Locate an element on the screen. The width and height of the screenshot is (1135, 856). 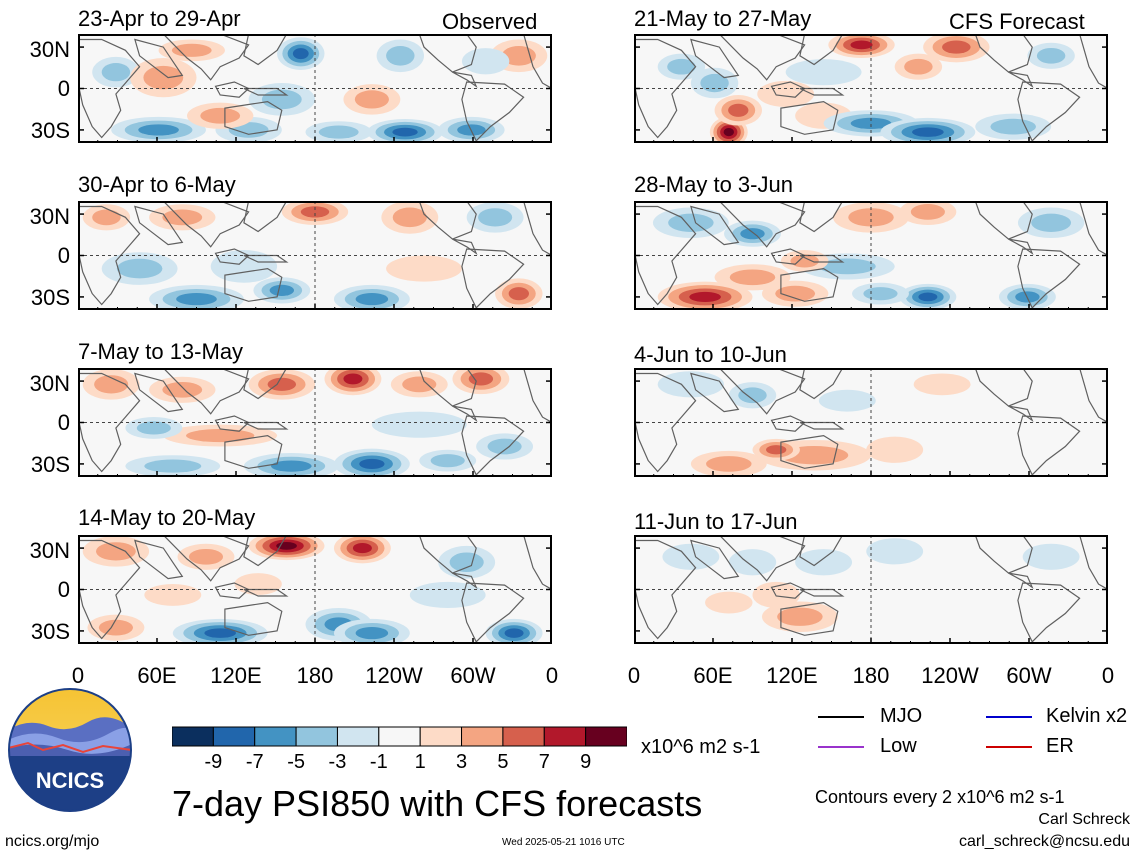
website-link: ncics.org/mjo is located at coordinates (52, 841).